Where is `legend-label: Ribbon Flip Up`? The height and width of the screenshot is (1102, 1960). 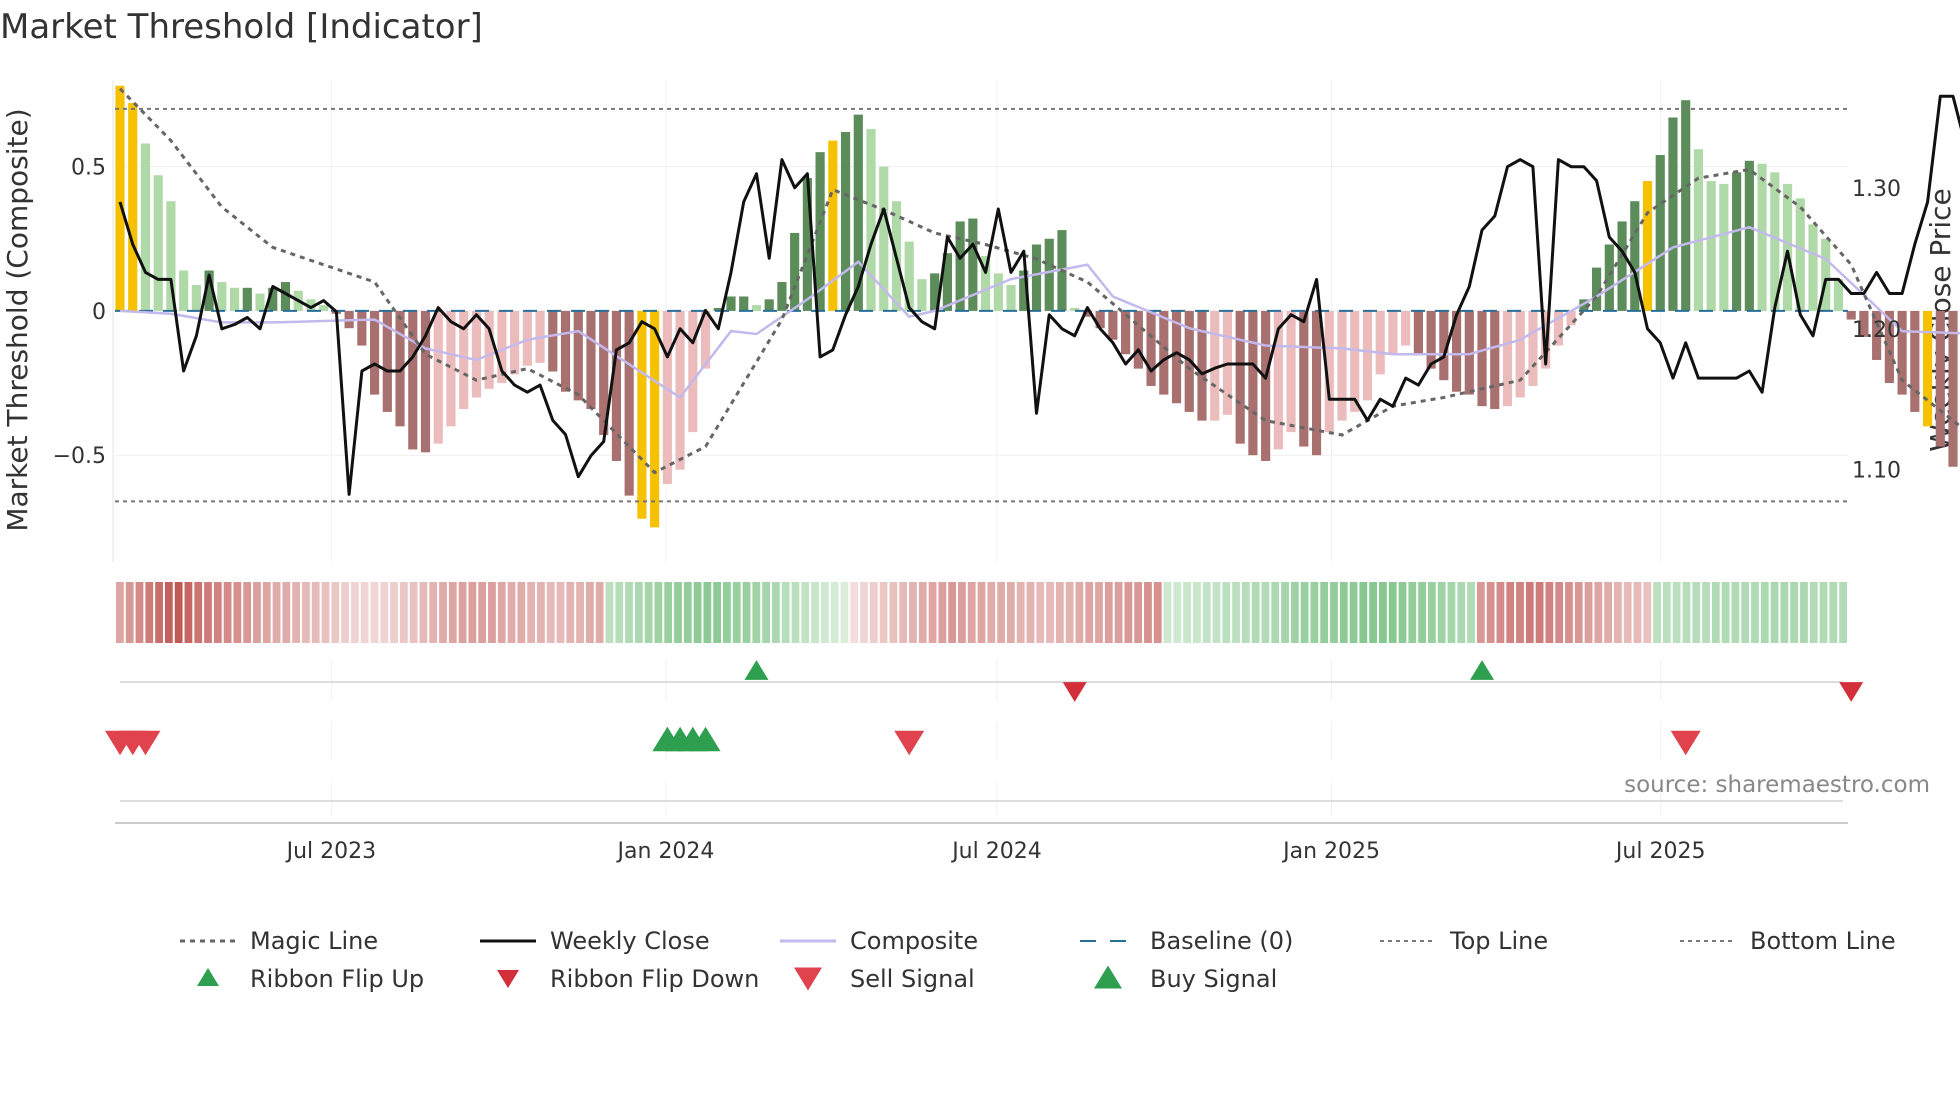
legend-label: Ribbon Flip Up is located at coordinates (337, 979).